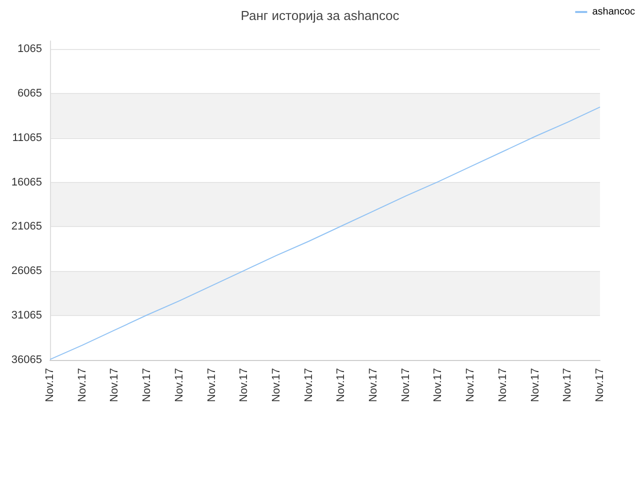 This screenshot has width=640, height=480. Describe the element at coordinates (30, 48) in the screenshot. I see `y-tick-label: 1065` at that location.